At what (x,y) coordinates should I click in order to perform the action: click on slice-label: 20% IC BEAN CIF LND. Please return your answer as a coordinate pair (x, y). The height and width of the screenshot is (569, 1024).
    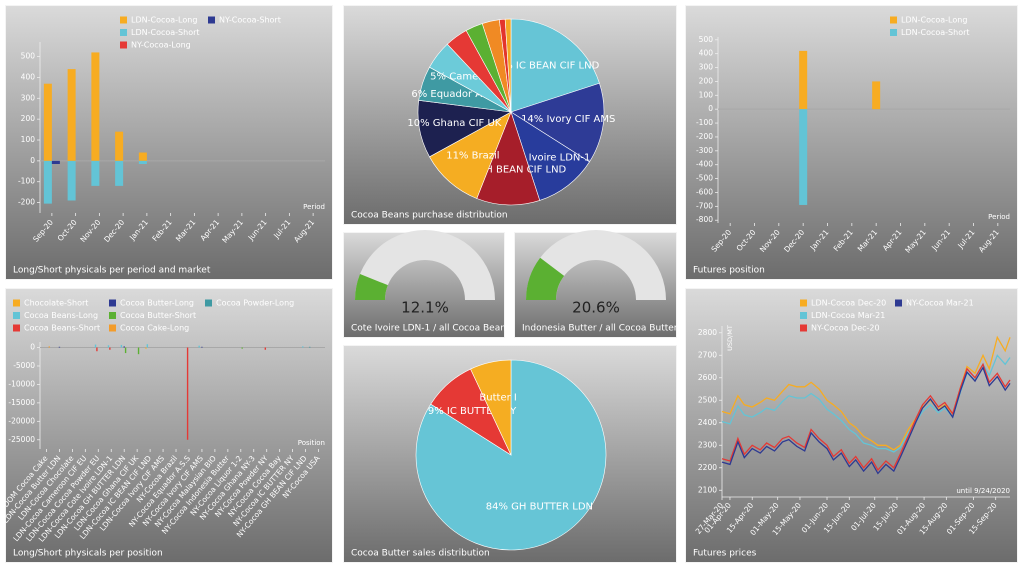
    Looking at the image, I should click on (544, 65).